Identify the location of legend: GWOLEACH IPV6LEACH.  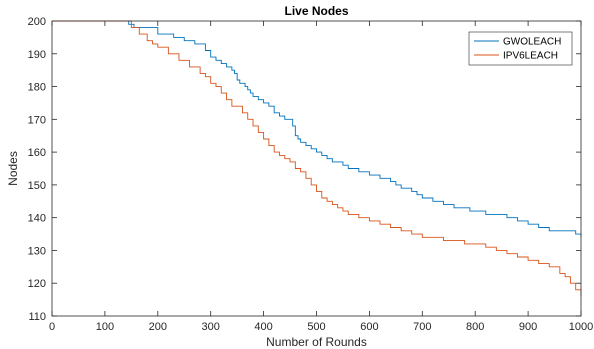
(520, 48).